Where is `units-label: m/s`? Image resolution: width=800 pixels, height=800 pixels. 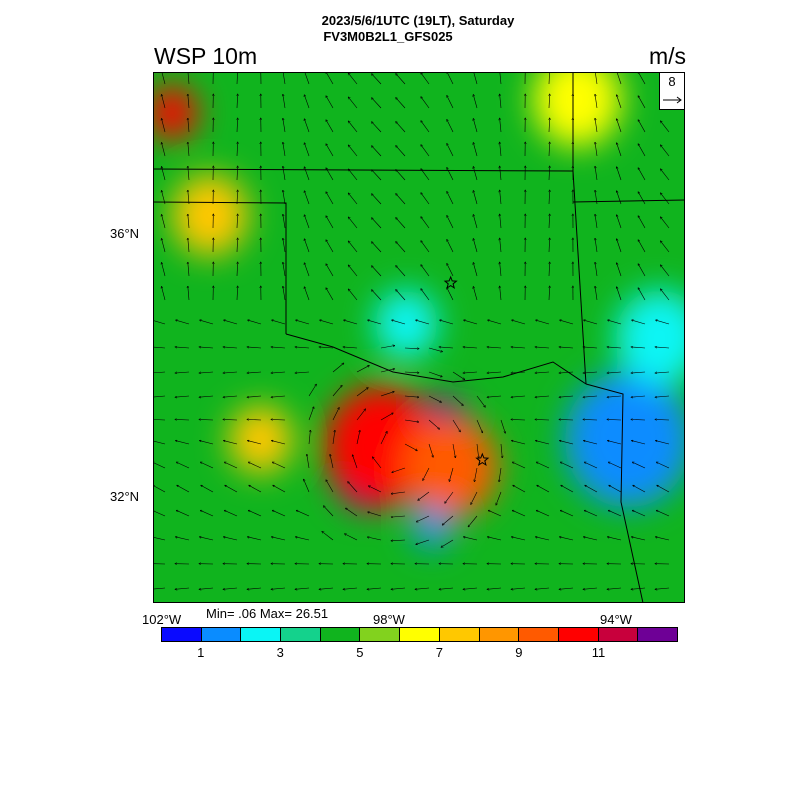 units-label: m/s is located at coordinates (667, 56).